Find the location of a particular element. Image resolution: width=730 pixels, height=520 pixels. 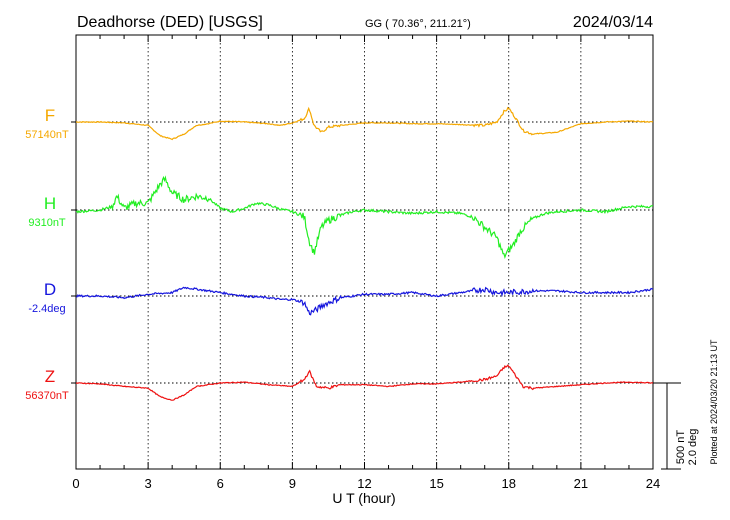

x-tick-label-15: 15 is located at coordinates (436, 483).